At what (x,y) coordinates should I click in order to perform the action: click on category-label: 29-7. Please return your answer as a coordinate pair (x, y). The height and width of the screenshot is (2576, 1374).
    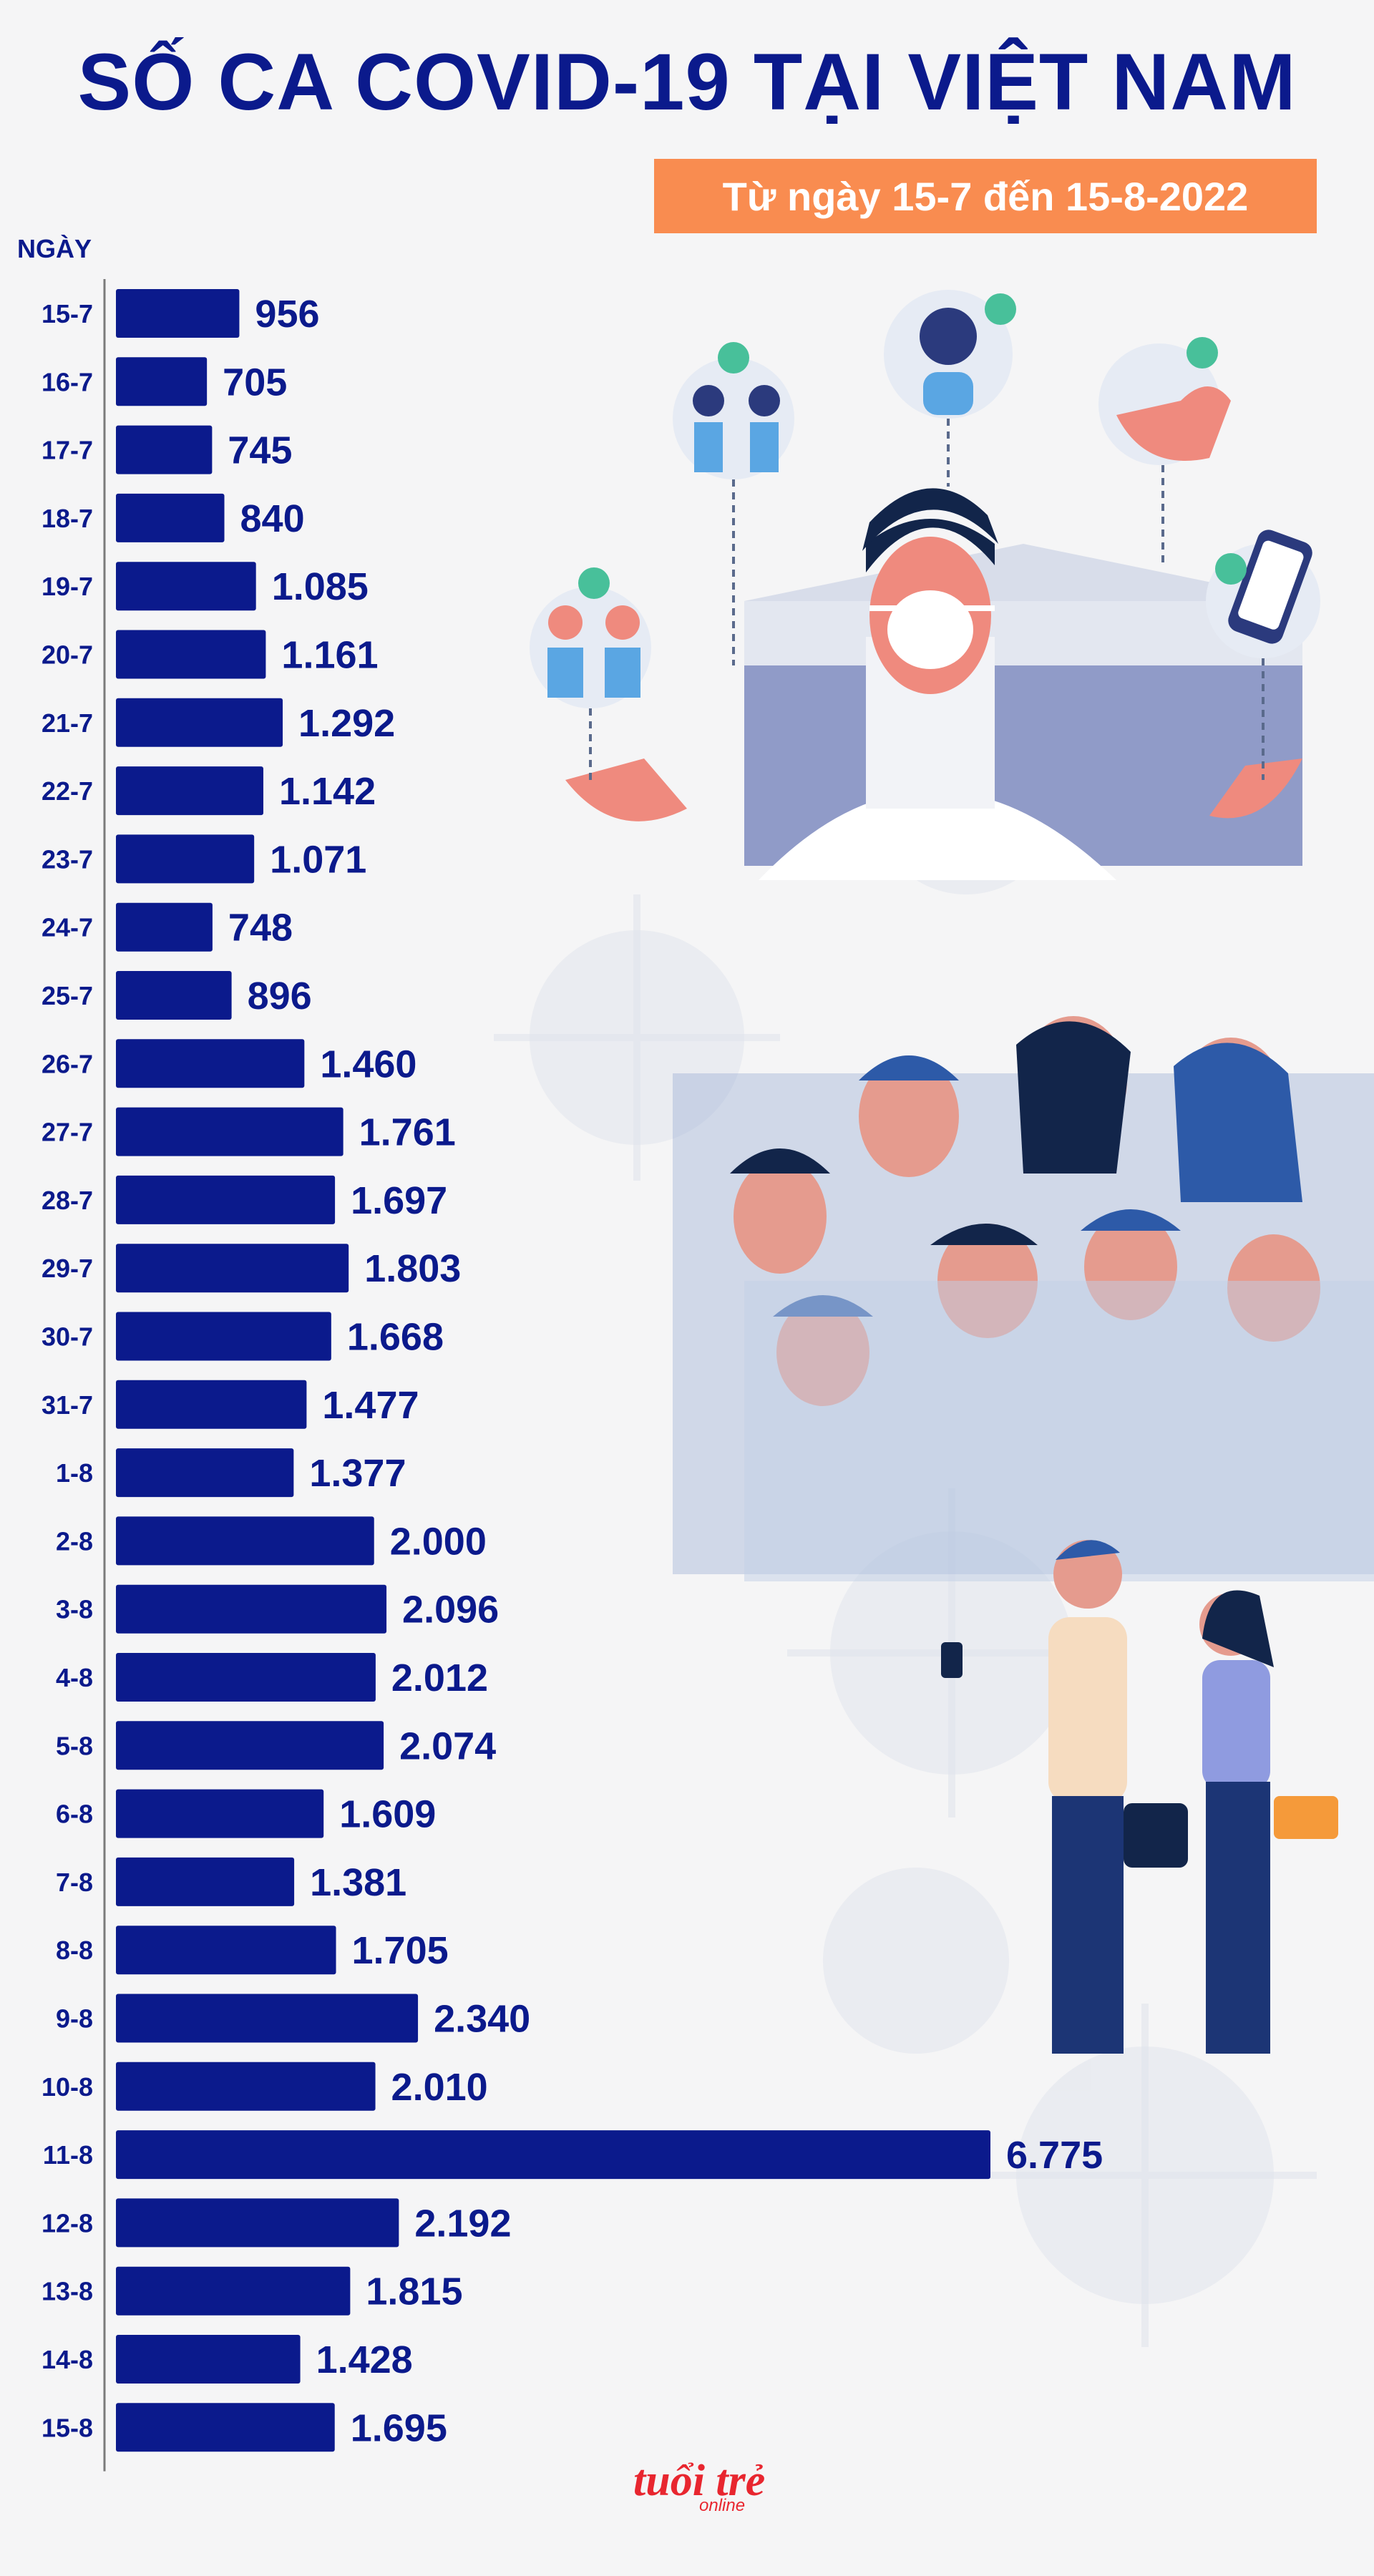
    Looking at the image, I should click on (67, 1268).